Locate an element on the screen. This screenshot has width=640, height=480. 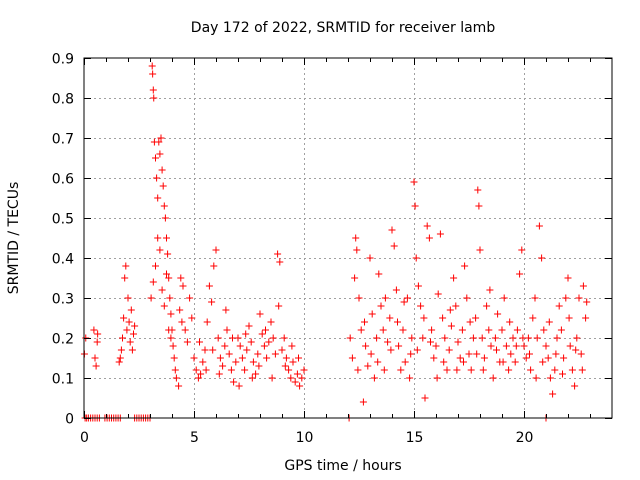
y-tick-label: 0.4 is located at coordinates (63, 260).